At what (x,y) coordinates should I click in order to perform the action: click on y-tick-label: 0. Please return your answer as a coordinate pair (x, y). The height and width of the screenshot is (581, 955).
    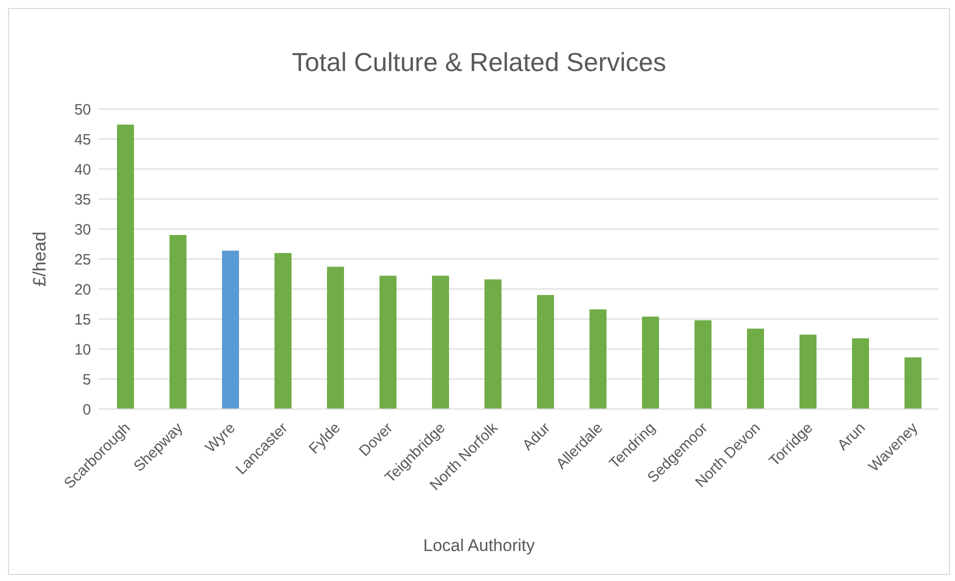
    Looking at the image, I should click on (86, 409).